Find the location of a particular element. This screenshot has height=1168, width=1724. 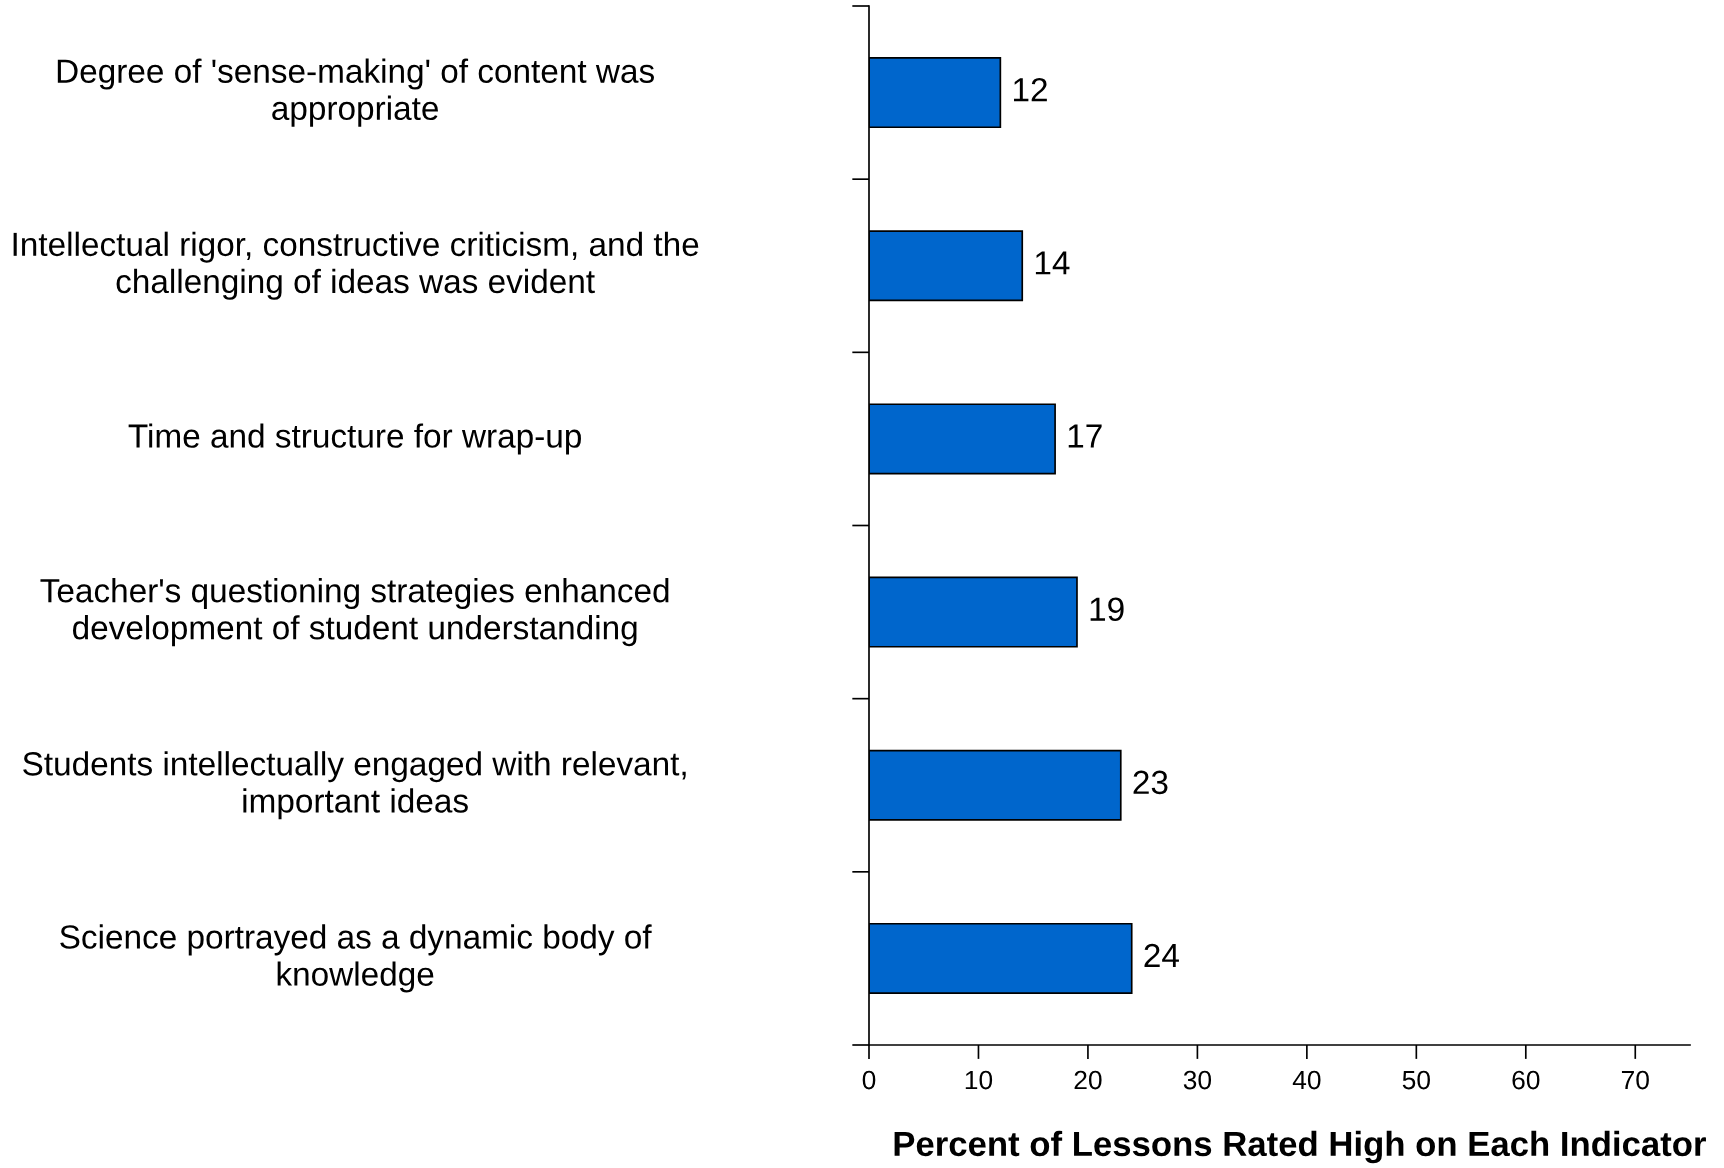

x-tick-label: 20 is located at coordinates (1088, 1080).